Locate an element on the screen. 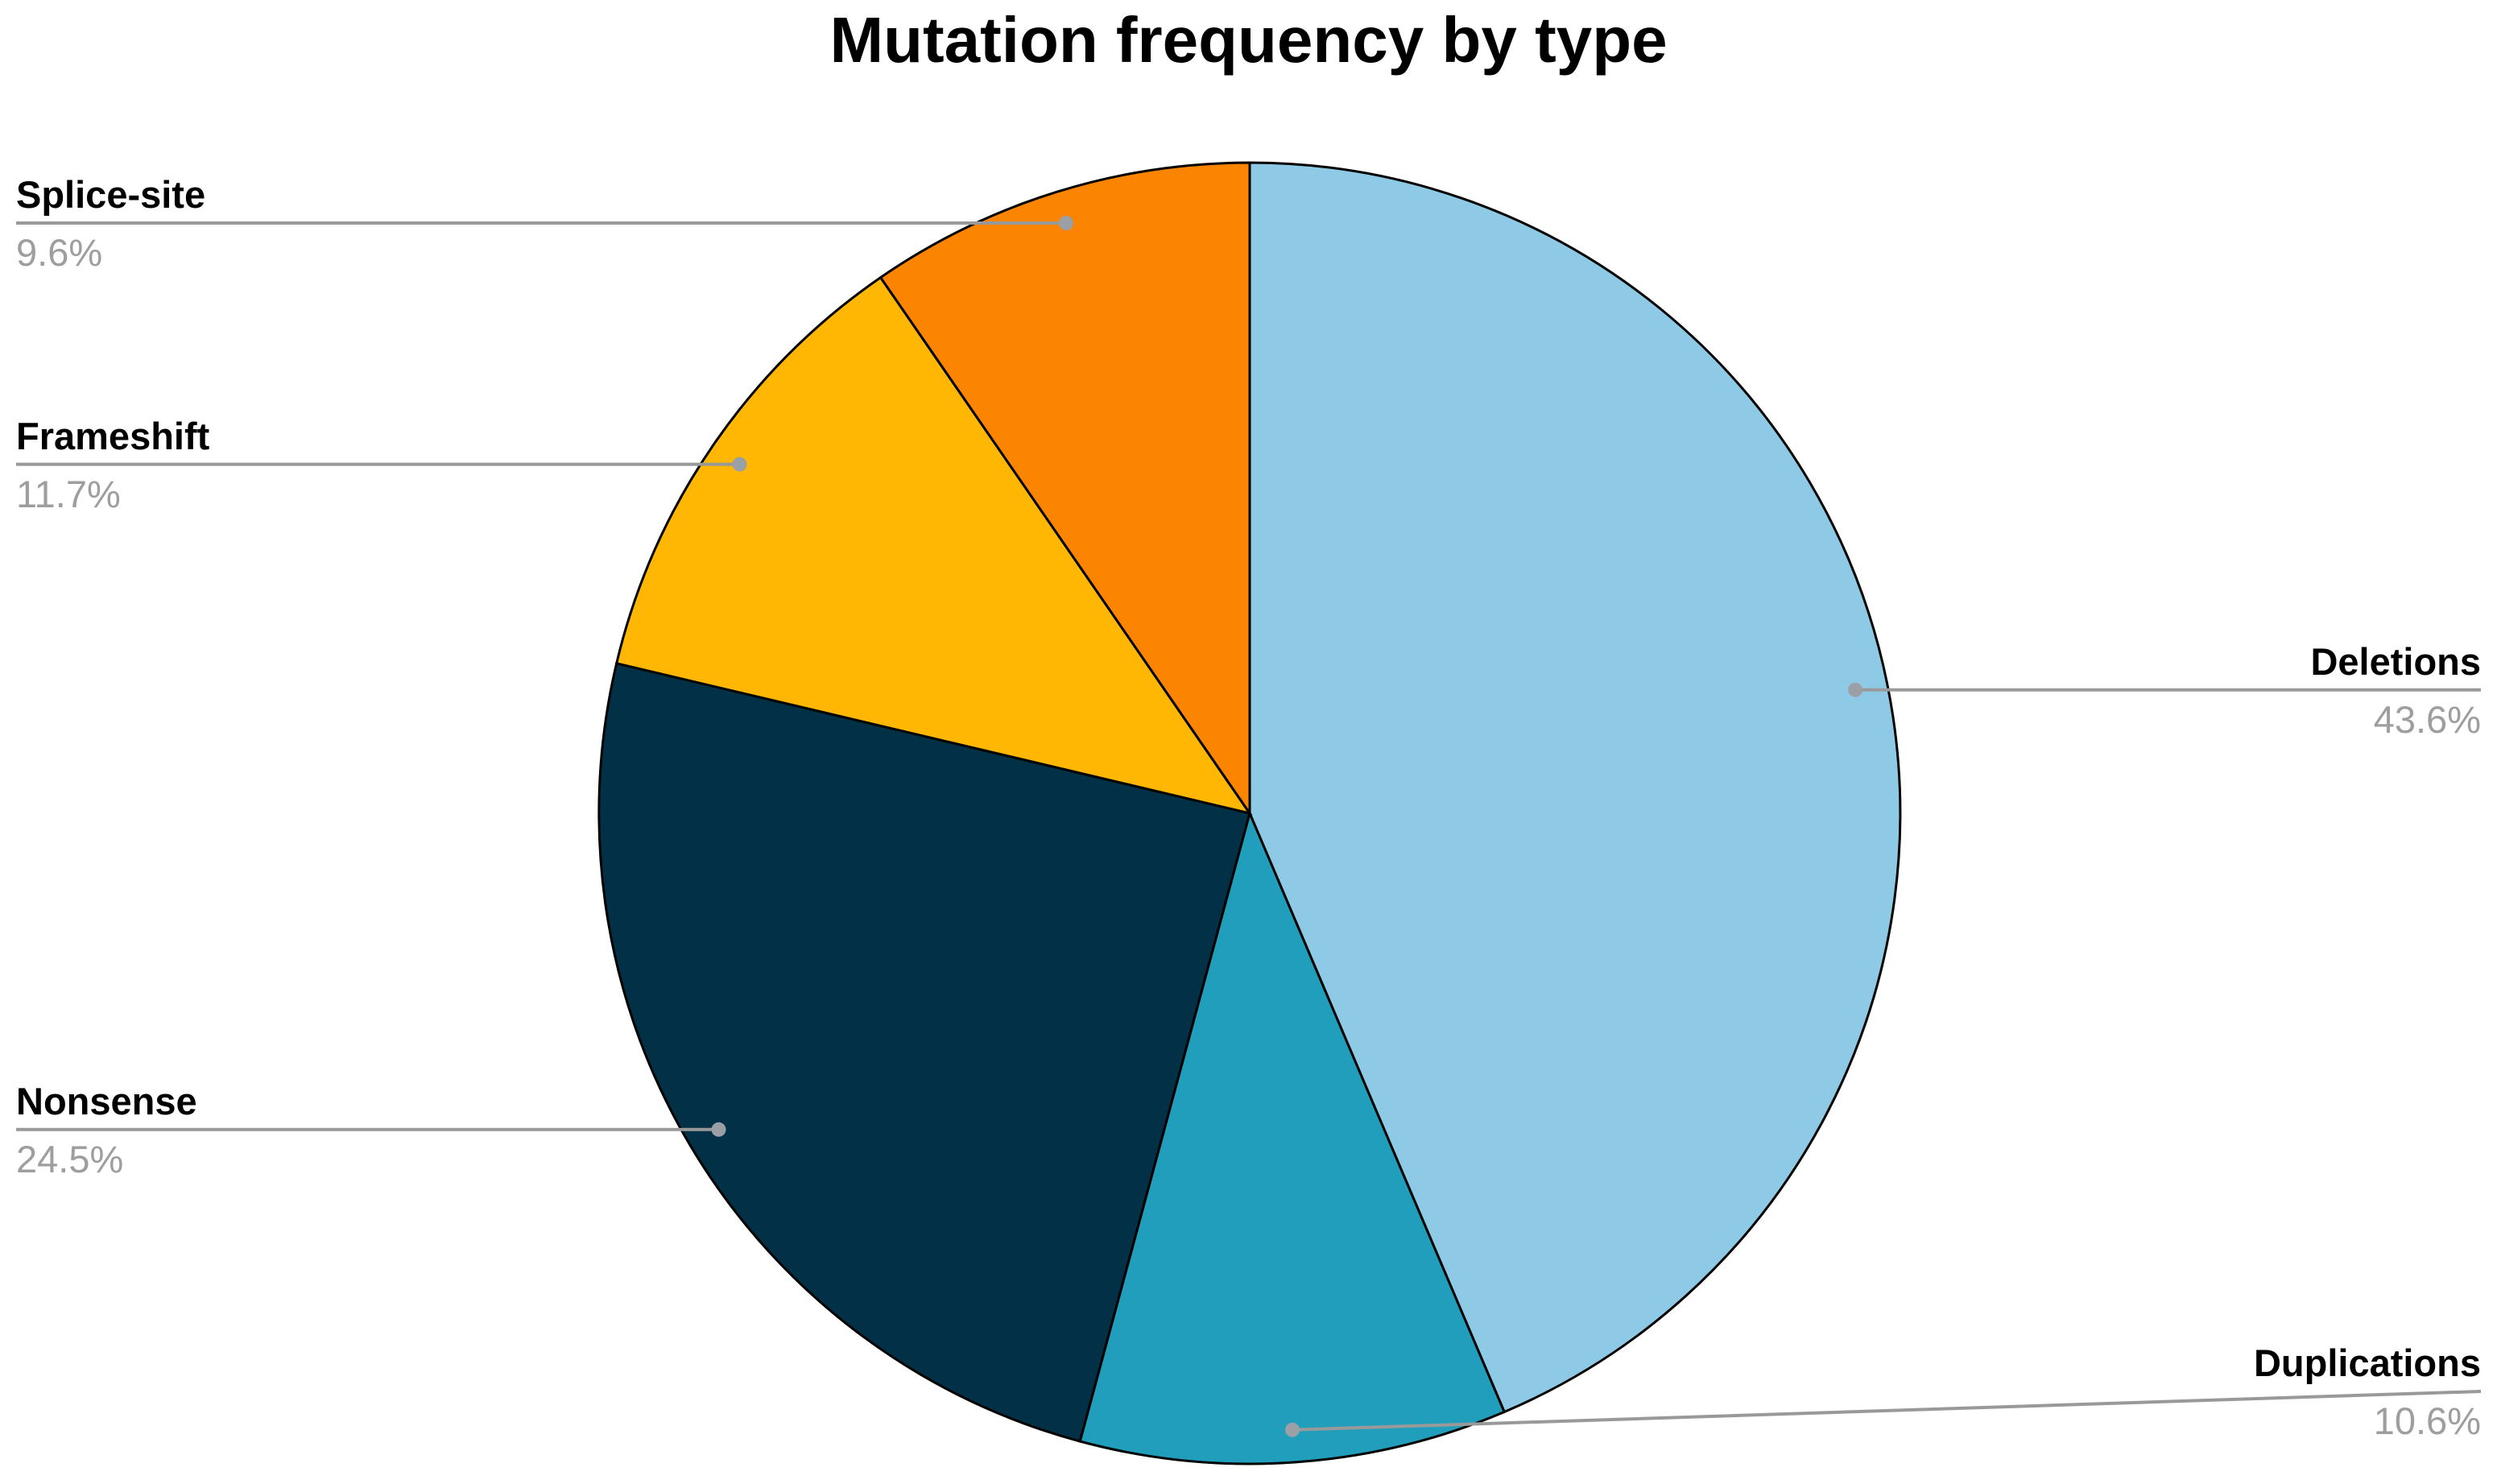 This screenshot has height=1484, width=2497. slice-percent-nonsense: 24.5% is located at coordinates (70, 1158).